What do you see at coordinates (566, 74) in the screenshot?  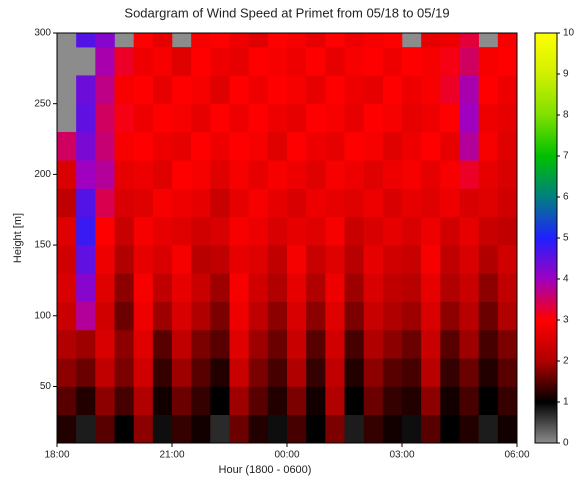 I see `colorbar-tick-label: 9` at bounding box center [566, 74].